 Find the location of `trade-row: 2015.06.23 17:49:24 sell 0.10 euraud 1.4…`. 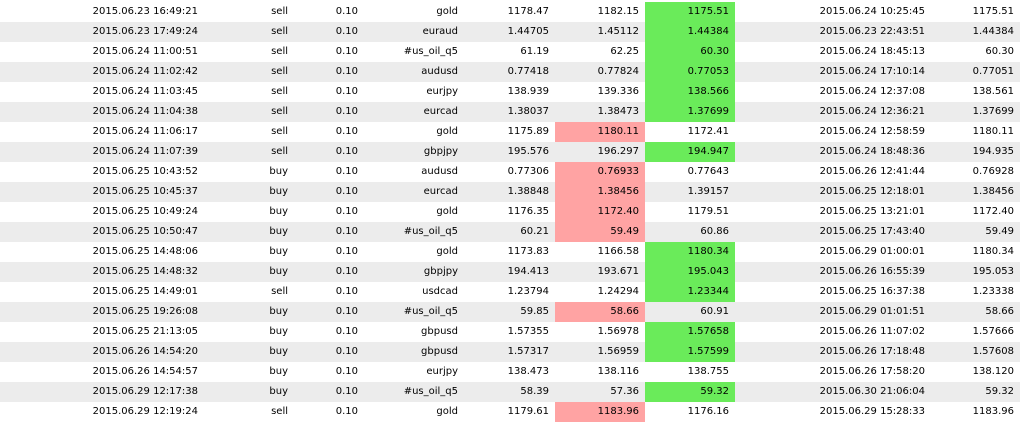

trade-row: 2015.06.23 17:49:24 sell 0.10 euraud 1.4… is located at coordinates (510, 32).